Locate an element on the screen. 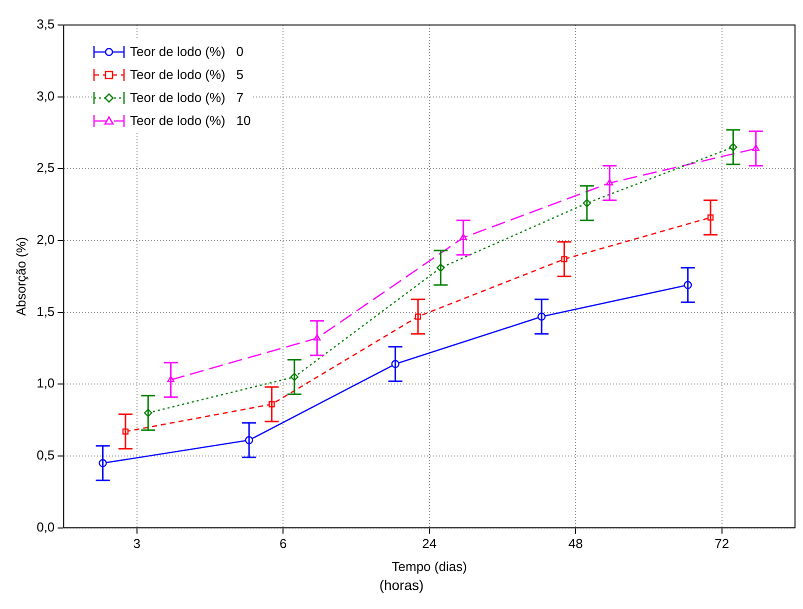  x-tick-label: 3 is located at coordinates (136, 544).